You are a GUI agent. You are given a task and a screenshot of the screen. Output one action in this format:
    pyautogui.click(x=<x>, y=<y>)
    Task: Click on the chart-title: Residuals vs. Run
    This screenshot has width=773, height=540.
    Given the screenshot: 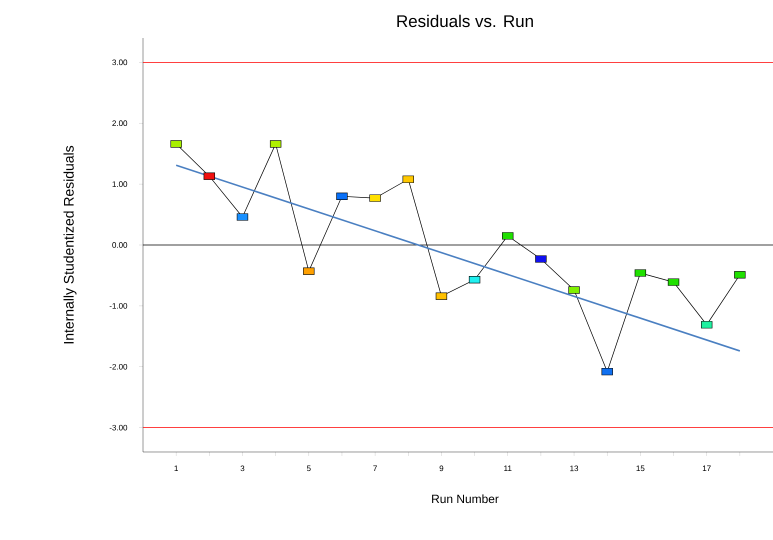 What is the action you would take?
    pyautogui.click(x=465, y=21)
    